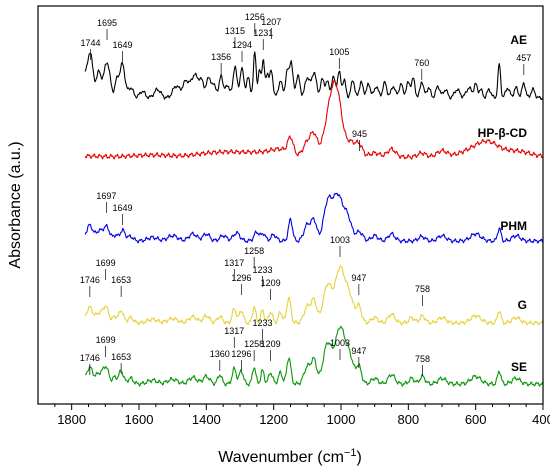  What do you see at coordinates (106, 196) in the screenshot?
I see `peak-label: 1697` at bounding box center [106, 196].